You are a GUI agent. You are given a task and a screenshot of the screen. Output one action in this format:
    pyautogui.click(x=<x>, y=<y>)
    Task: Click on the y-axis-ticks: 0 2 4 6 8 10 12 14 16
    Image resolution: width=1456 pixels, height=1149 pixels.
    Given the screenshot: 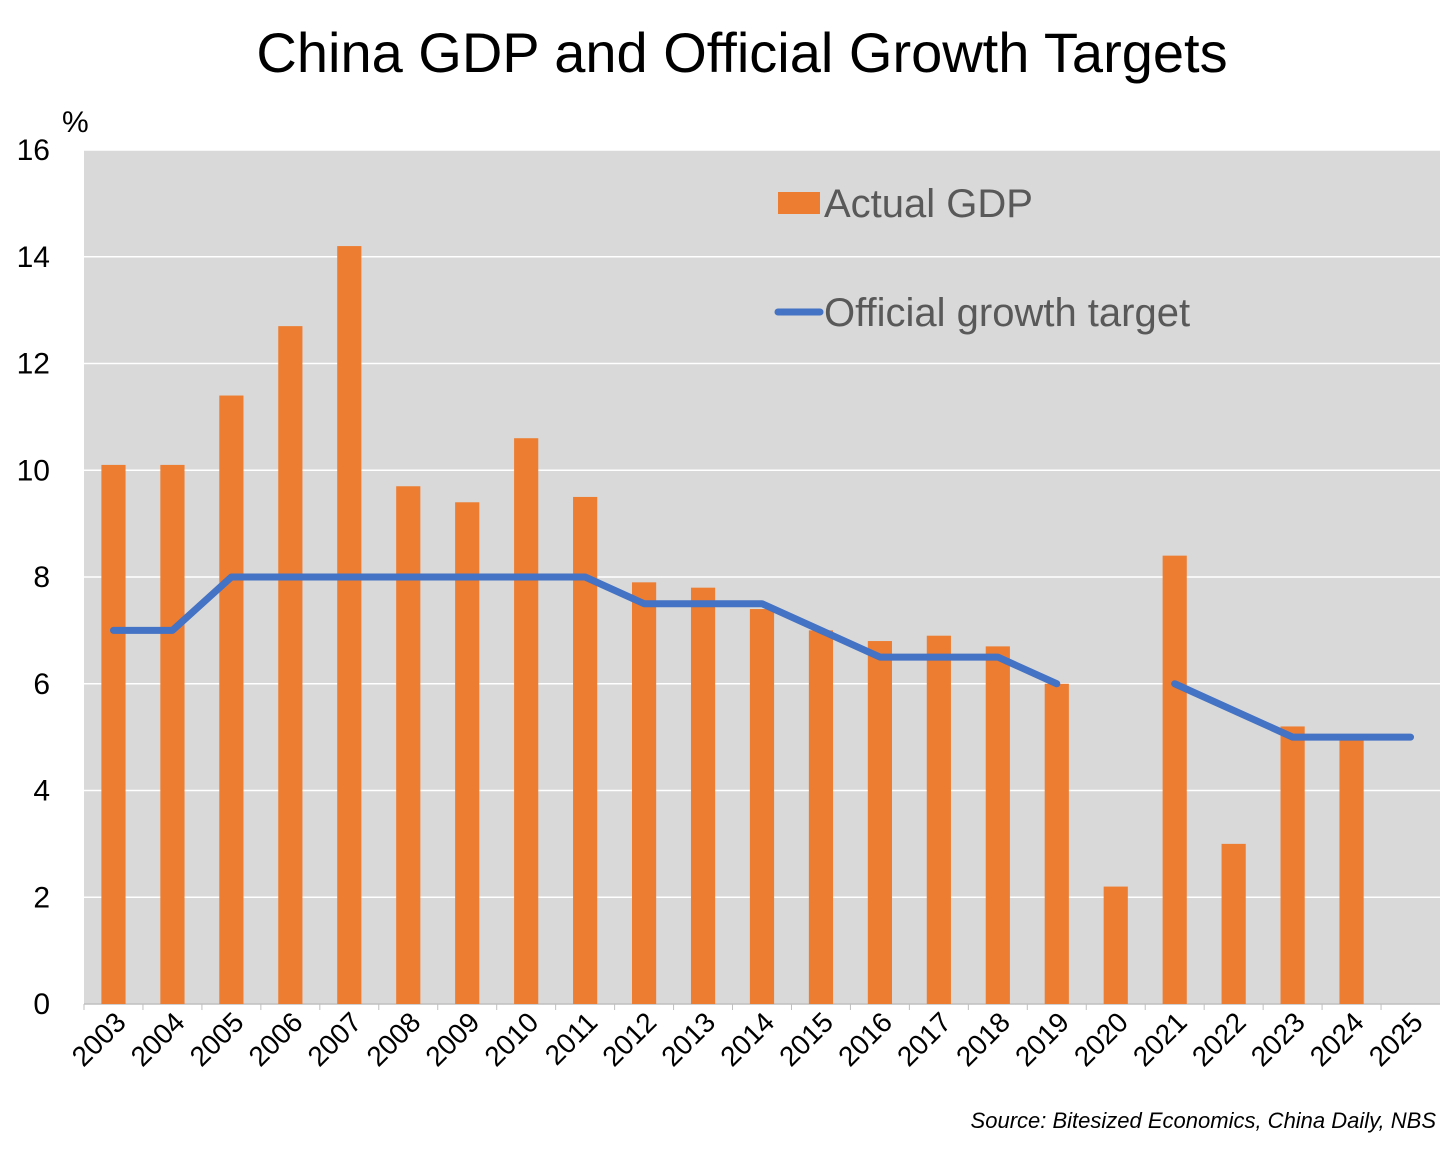 What is the action you would take?
    pyautogui.click(x=33, y=577)
    